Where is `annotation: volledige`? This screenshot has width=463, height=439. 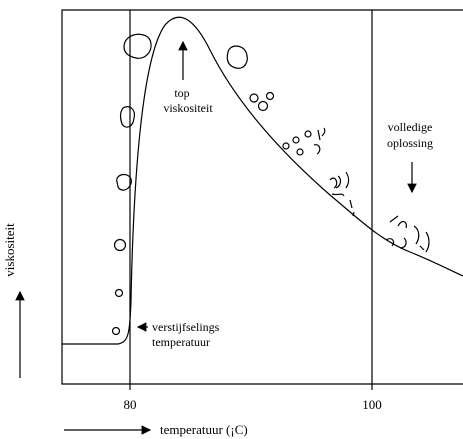 annotation: volledige is located at coordinates (410, 127).